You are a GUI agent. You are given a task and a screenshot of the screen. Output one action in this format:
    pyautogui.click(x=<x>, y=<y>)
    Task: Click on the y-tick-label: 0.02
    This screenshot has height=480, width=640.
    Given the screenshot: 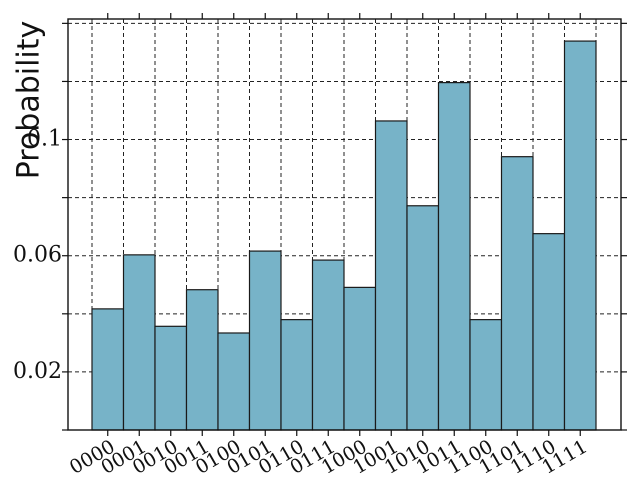 What is the action you would take?
    pyautogui.click(x=37, y=371)
    